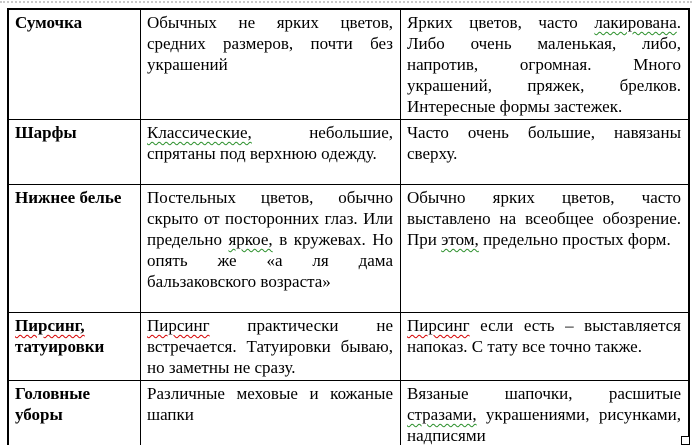 Image resolution: width=692 pixels, height=445 pixels. Describe the element at coordinates (501, 22) in the screenshot. I see `text-segment: Ярких цветов, часто` at that location.